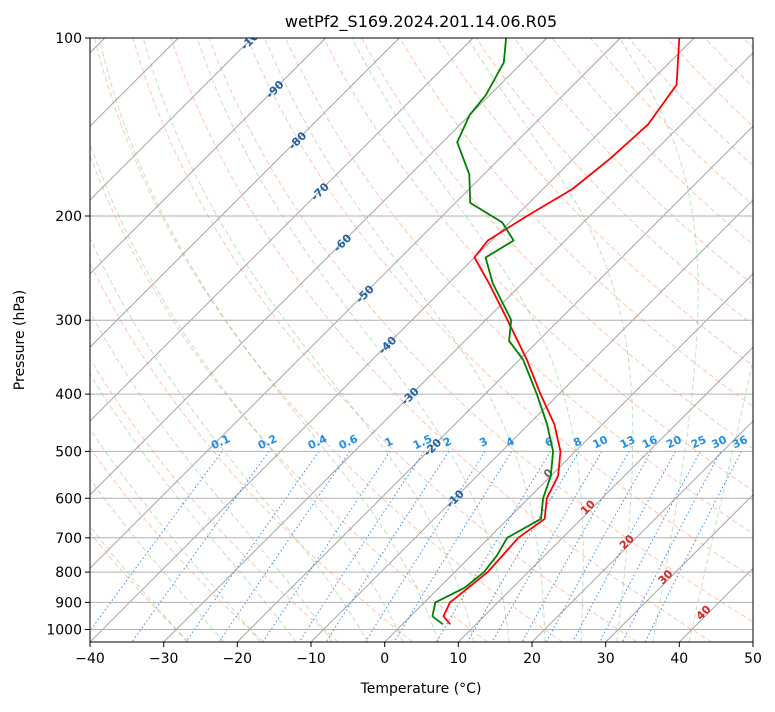 The image size is (775, 712). I want to click on y-tick-label: 500, so click(68, 452).